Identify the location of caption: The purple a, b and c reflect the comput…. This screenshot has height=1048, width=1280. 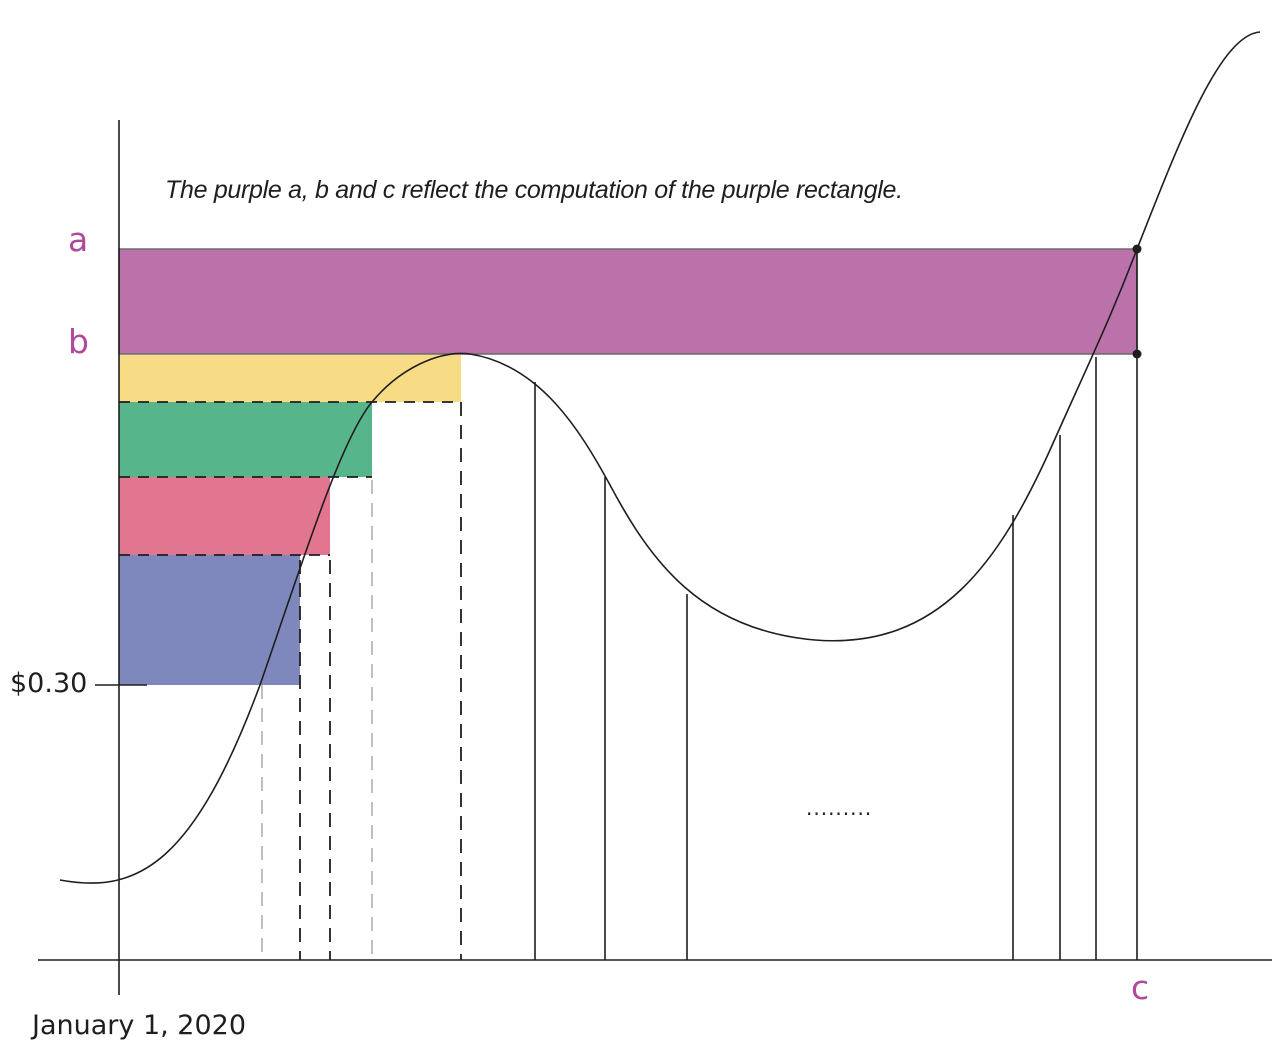
(534, 190).